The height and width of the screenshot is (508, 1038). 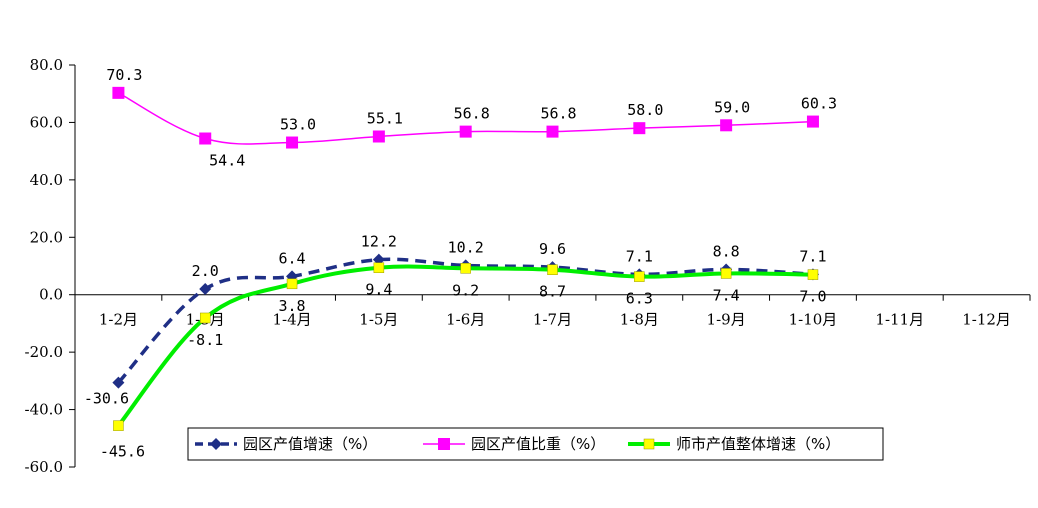 What do you see at coordinates (732, 107) in the screenshot?
I see `data-label: 59.0` at bounding box center [732, 107].